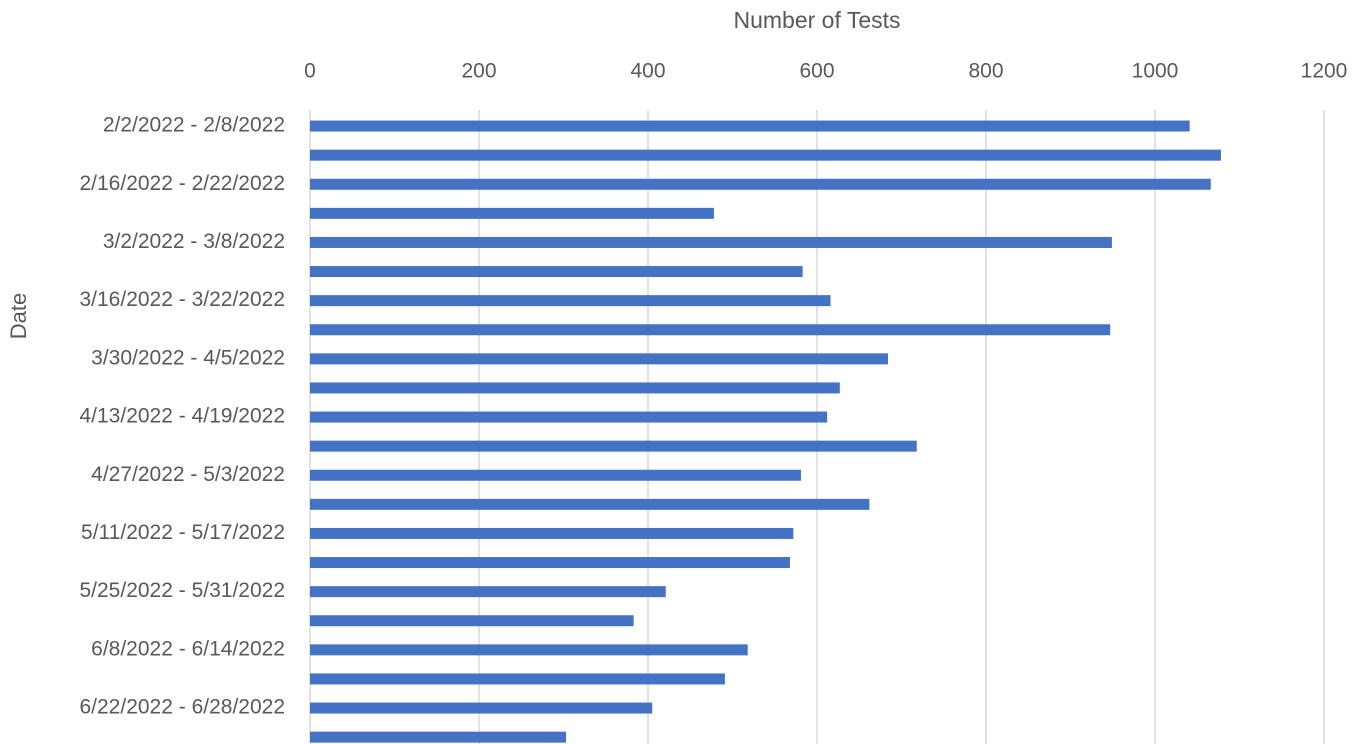 This screenshot has width=1364, height=744. What do you see at coordinates (182, 416) in the screenshot?
I see `y-tick-label: 4/13/2022 - 4/19/2022` at bounding box center [182, 416].